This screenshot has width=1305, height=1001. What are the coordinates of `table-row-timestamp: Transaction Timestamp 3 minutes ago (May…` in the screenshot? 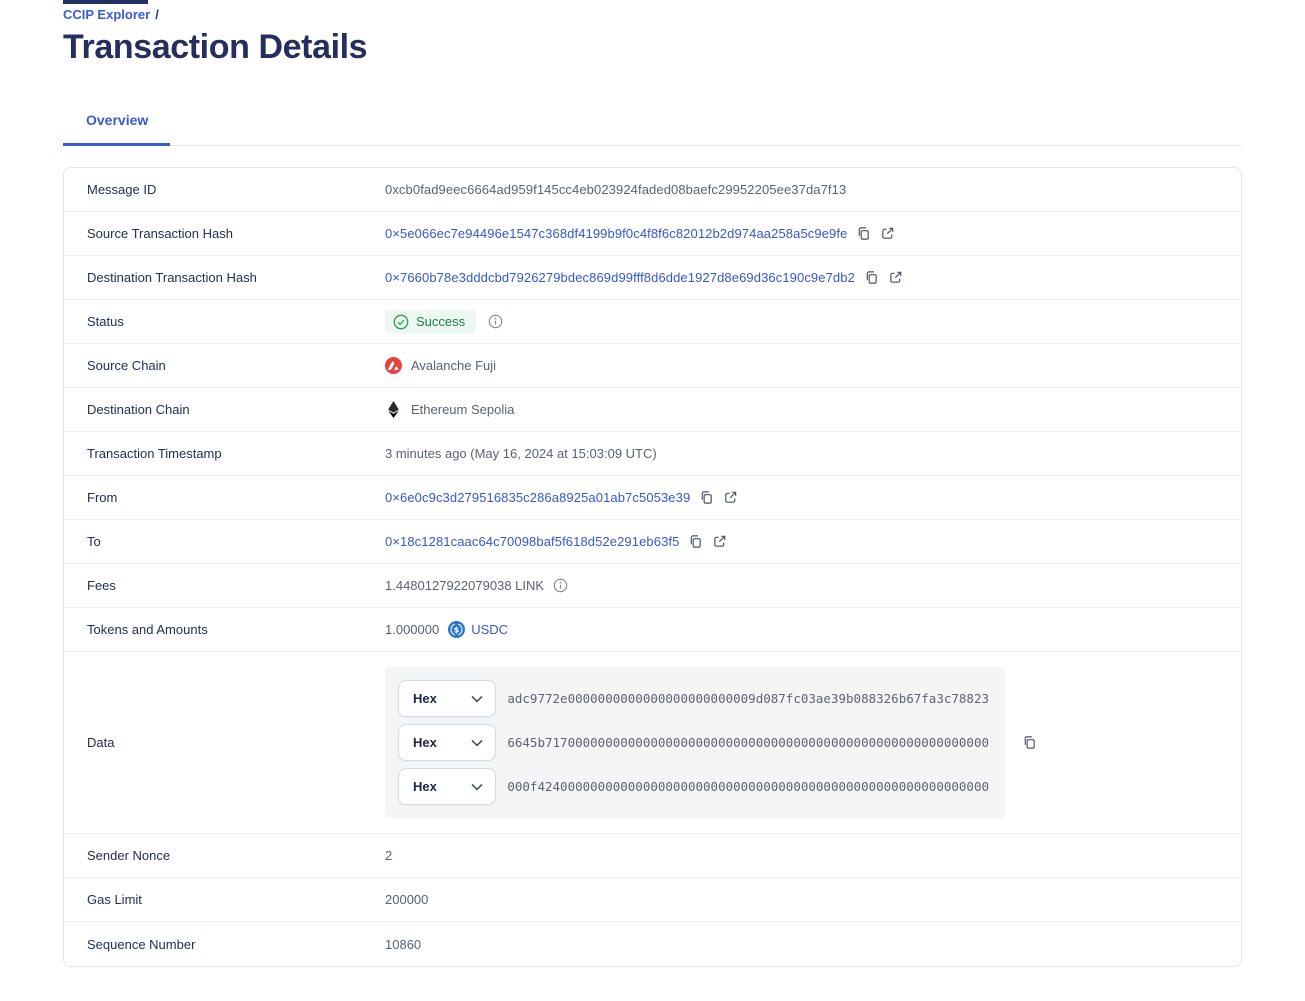 It's located at (652, 454).